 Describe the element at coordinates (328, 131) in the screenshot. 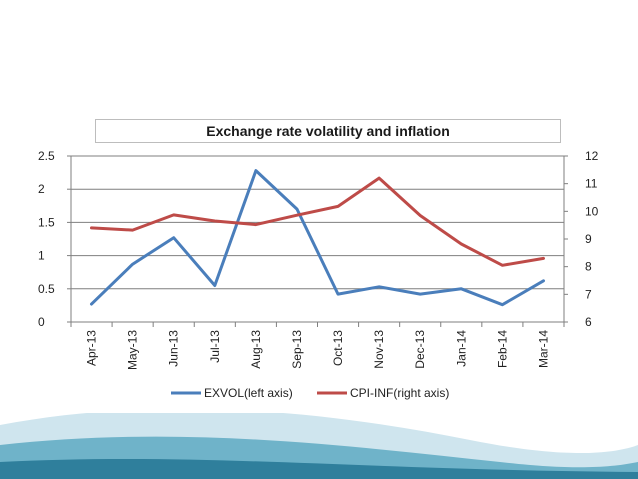

I see `chart-title: Exchange rate volatility and inflation` at that location.